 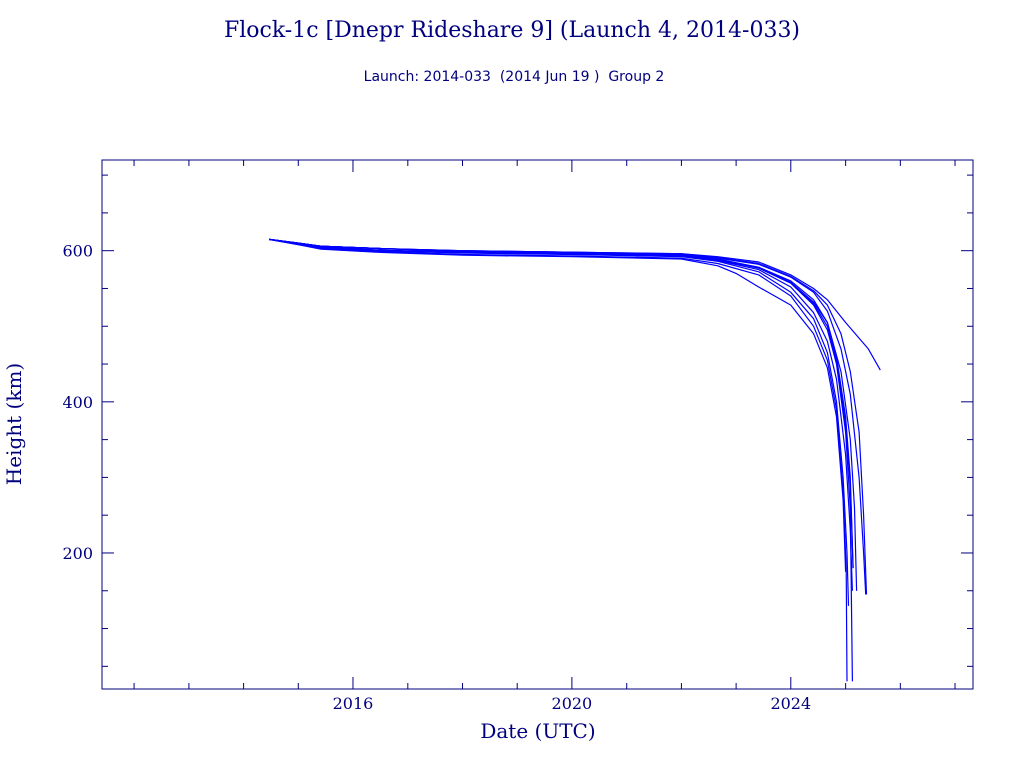 I want to click on y-tick-label: 400, so click(x=77, y=402).